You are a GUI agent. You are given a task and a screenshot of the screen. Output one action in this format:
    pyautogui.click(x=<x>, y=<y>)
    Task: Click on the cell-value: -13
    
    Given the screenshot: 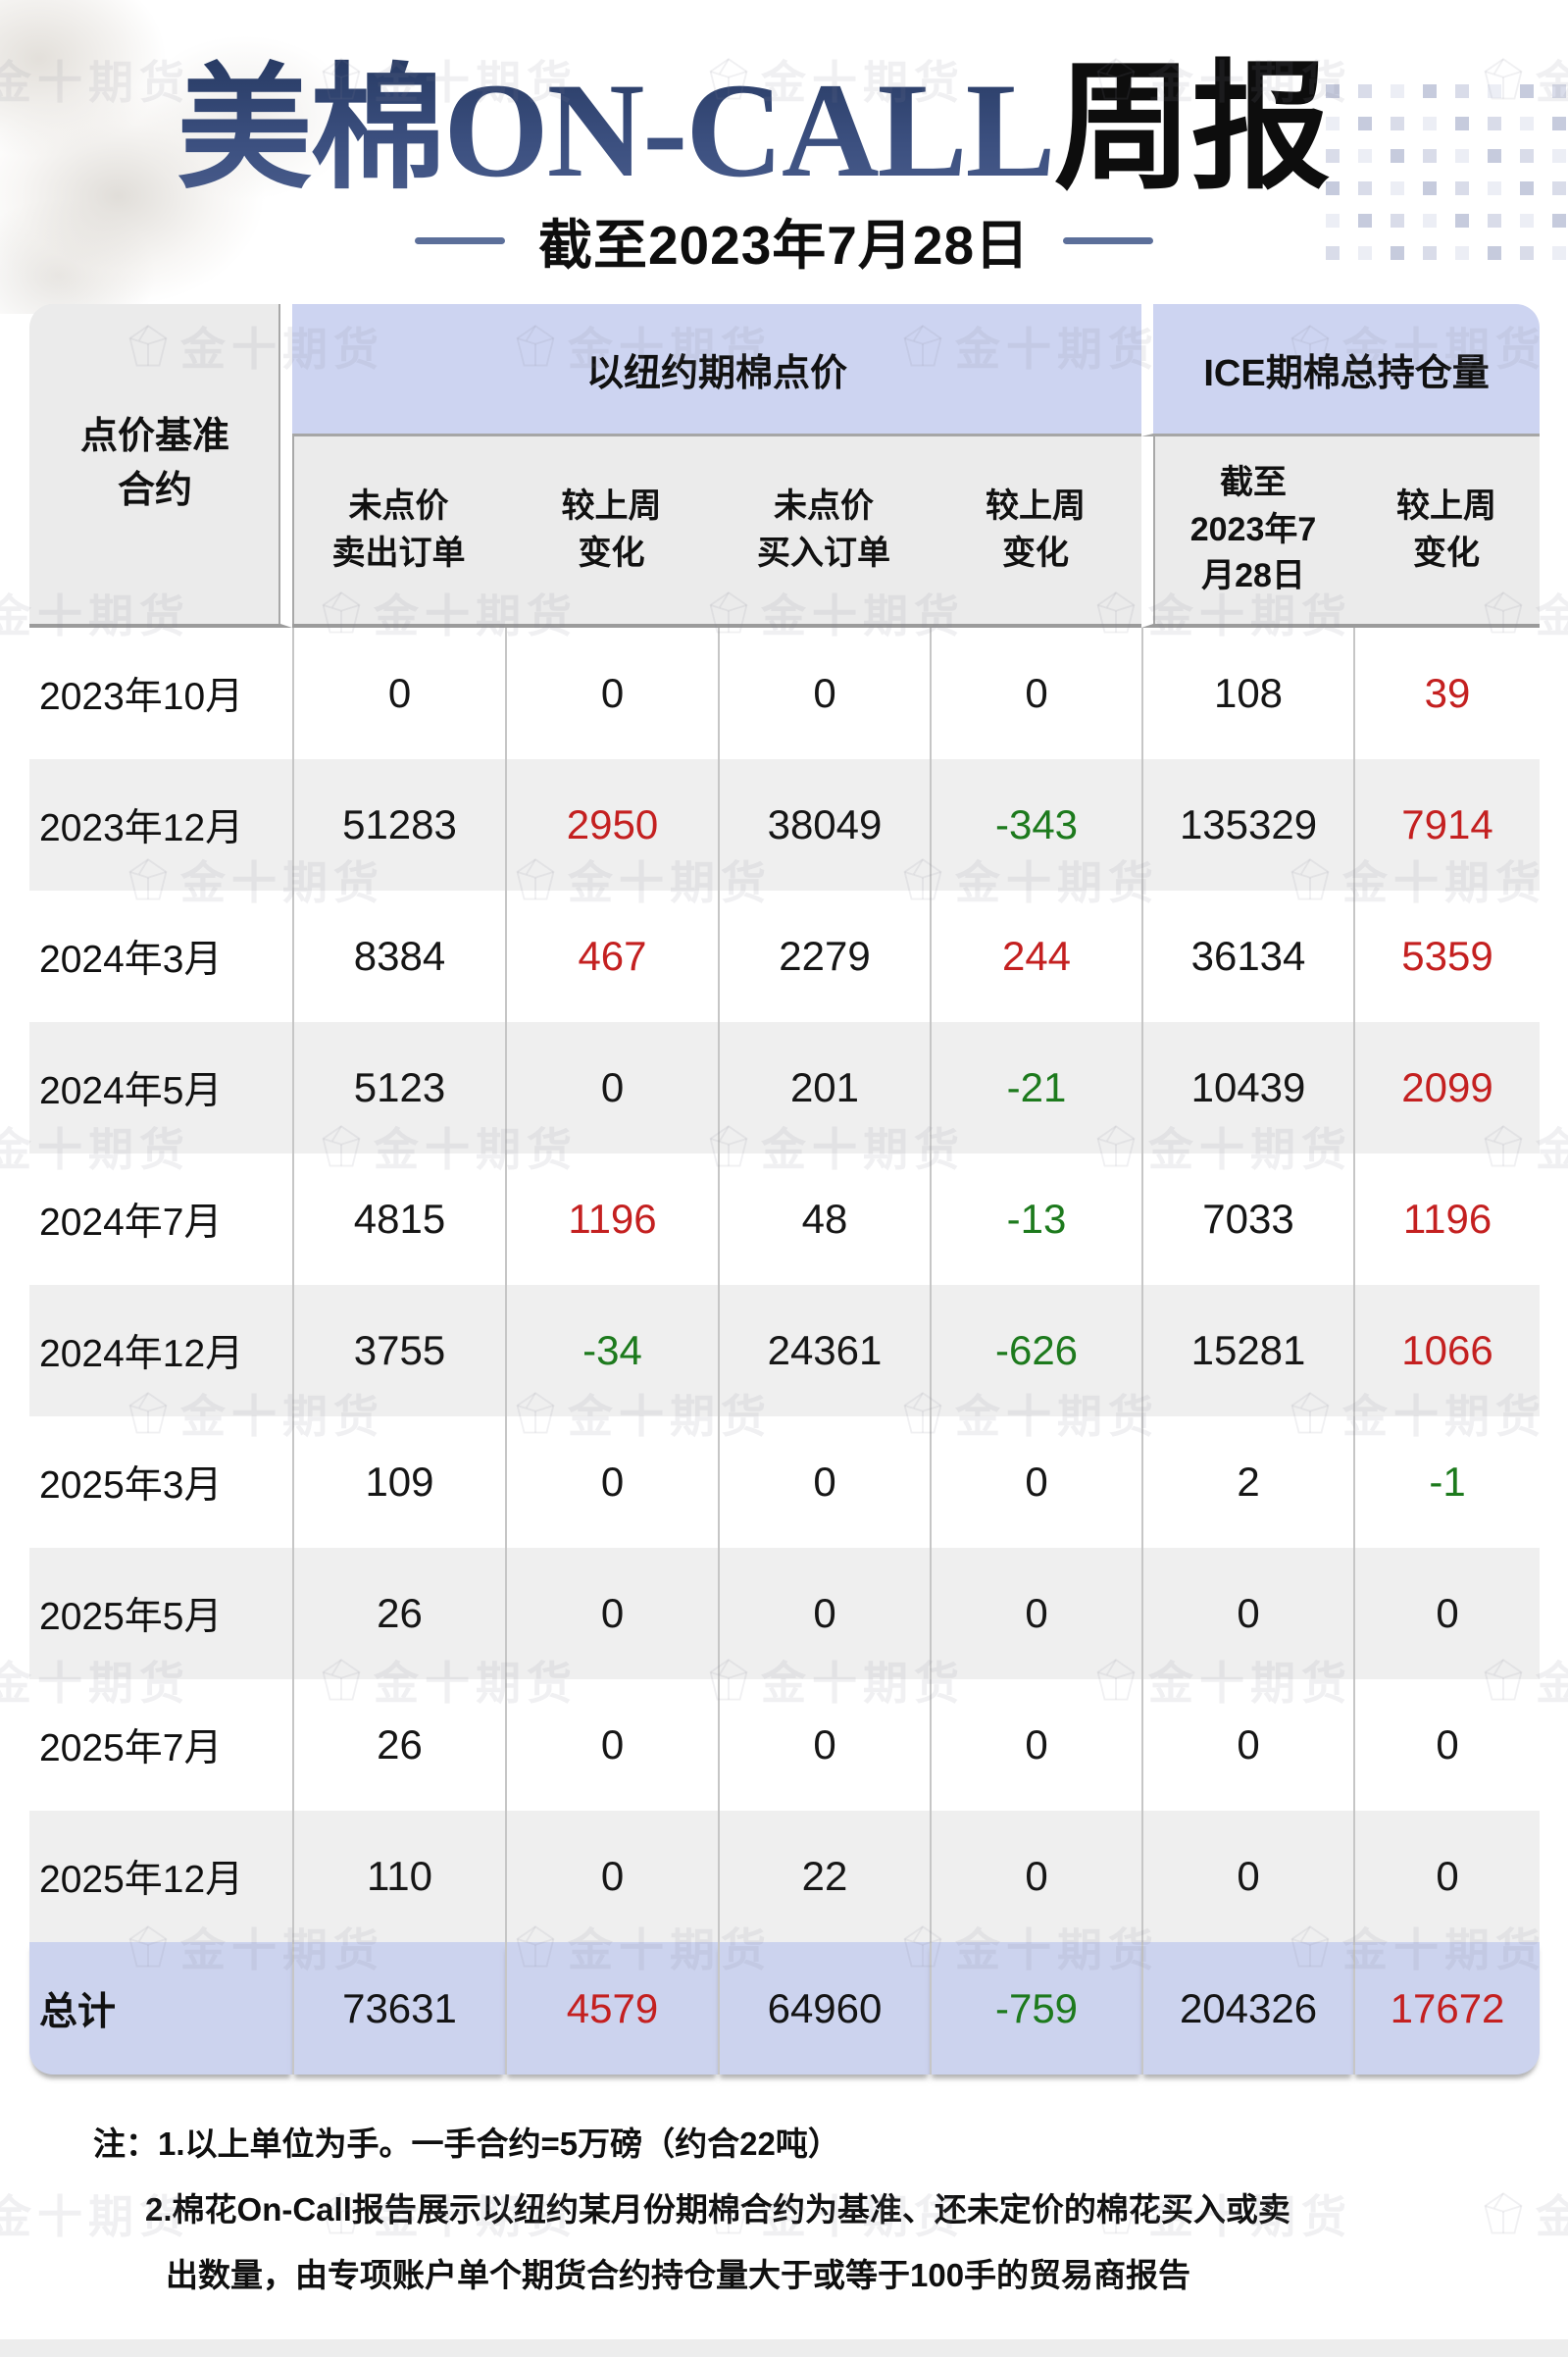 What is the action you would take?
    pyautogui.click(x=1036, y=1219)
    